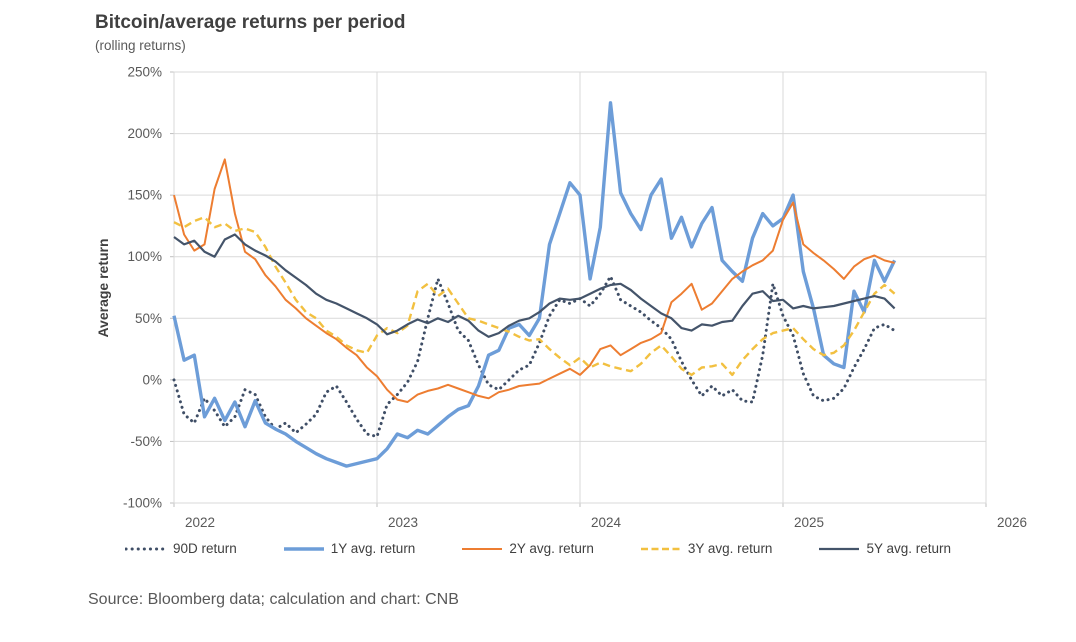 The height and width of the screenshot is (642, 1076). Describe the element at coordinates (148, 318) in the screenshot. I see `y-tick-label: 50%` at that location.